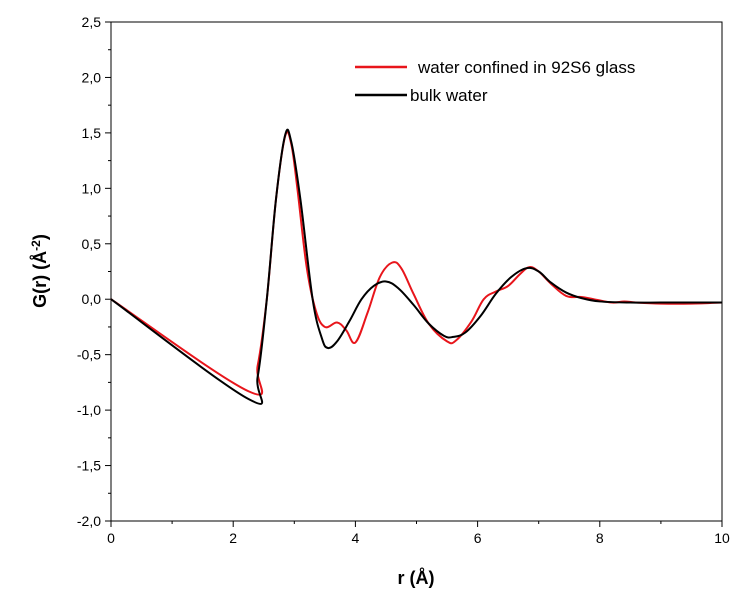 Image resolution: width=735 pixels, height=590 pixels. What do you see at coordinates (39, 271) in the screenshot?
I see `y-axis-title: G(r) (Å-2)` at bounding box center [39, 271].